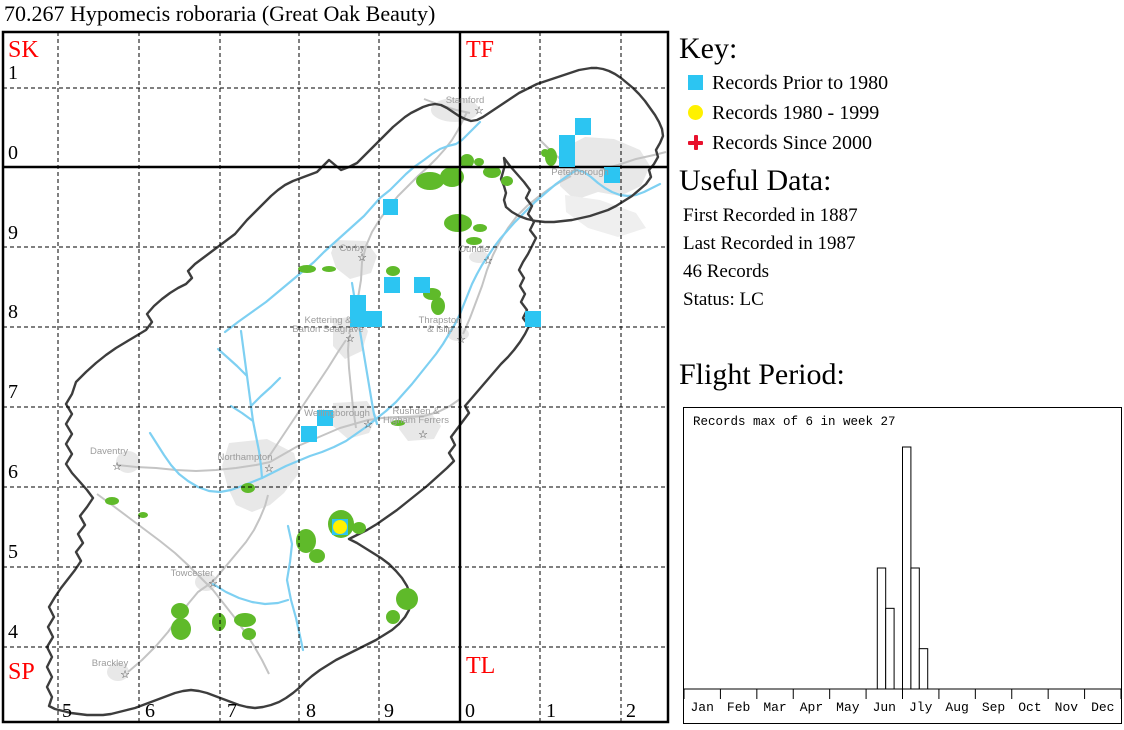 The height and width of the screenshot is (730, 1124). Describe the element at coordinates (440, 320) in the screenshot. I see `town-label: Thrapston` at that location.